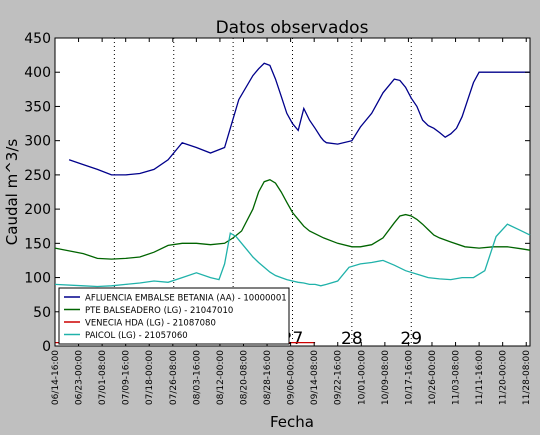  Describe the element at coordinates (150, 324) in the screenshot. I see `legend-label-2: VENECIA HDA (LG) - 21087080` at that location.